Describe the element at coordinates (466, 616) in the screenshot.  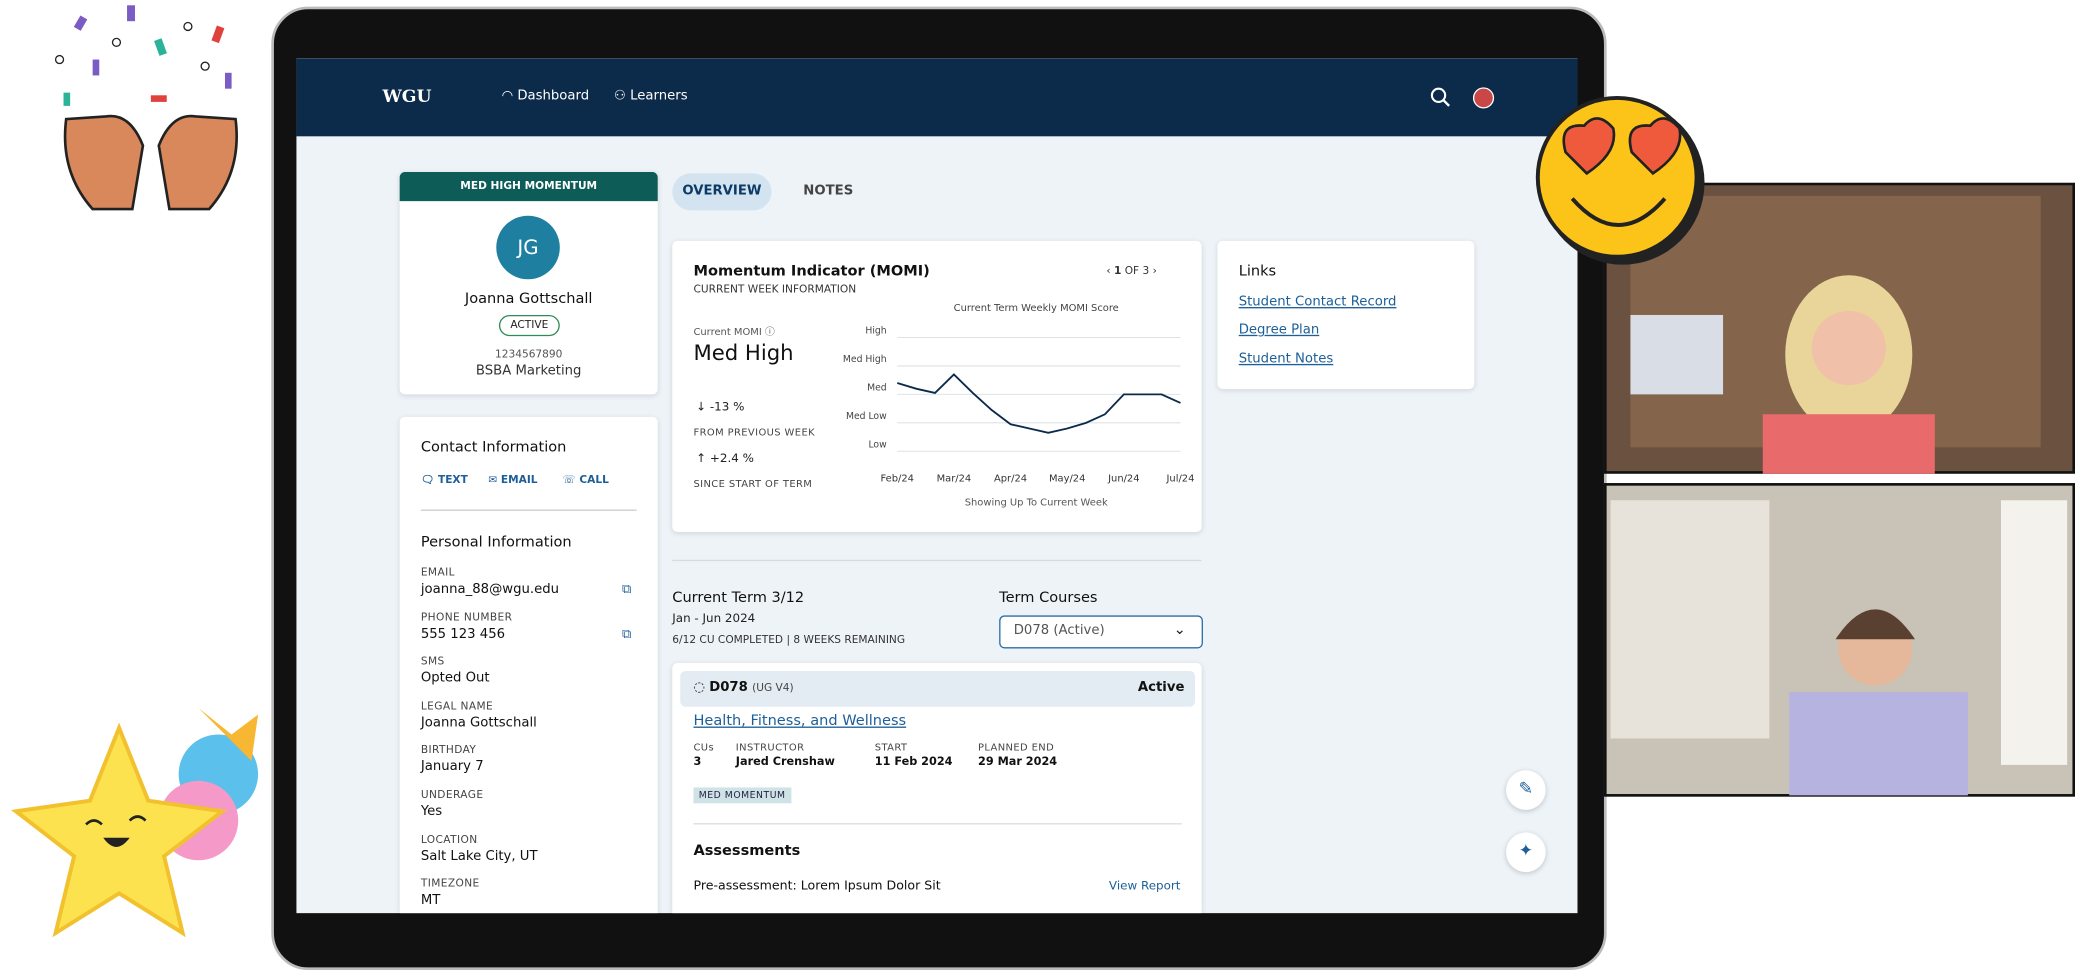
I see `field-label: PHONE NUMBER` at that location.